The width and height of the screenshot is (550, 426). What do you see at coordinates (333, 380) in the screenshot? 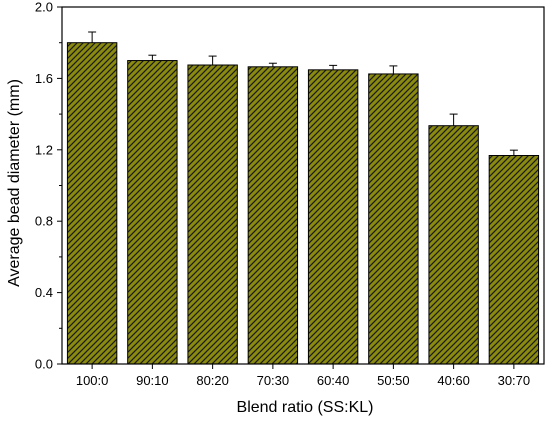
I see `x-tick-label: 60:40` at bounding box center [333, 380].